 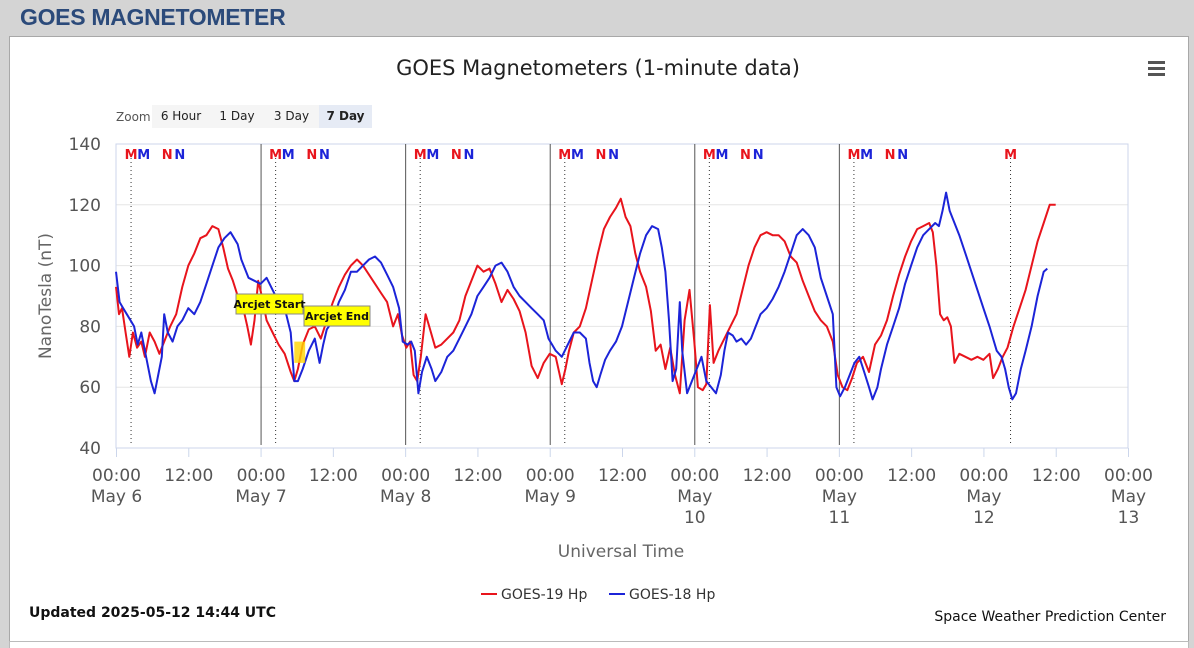 What do you see at coordinates (599, 644) in the screenshot?
I see `next-panel-edge` at bounding box center [599, 644].